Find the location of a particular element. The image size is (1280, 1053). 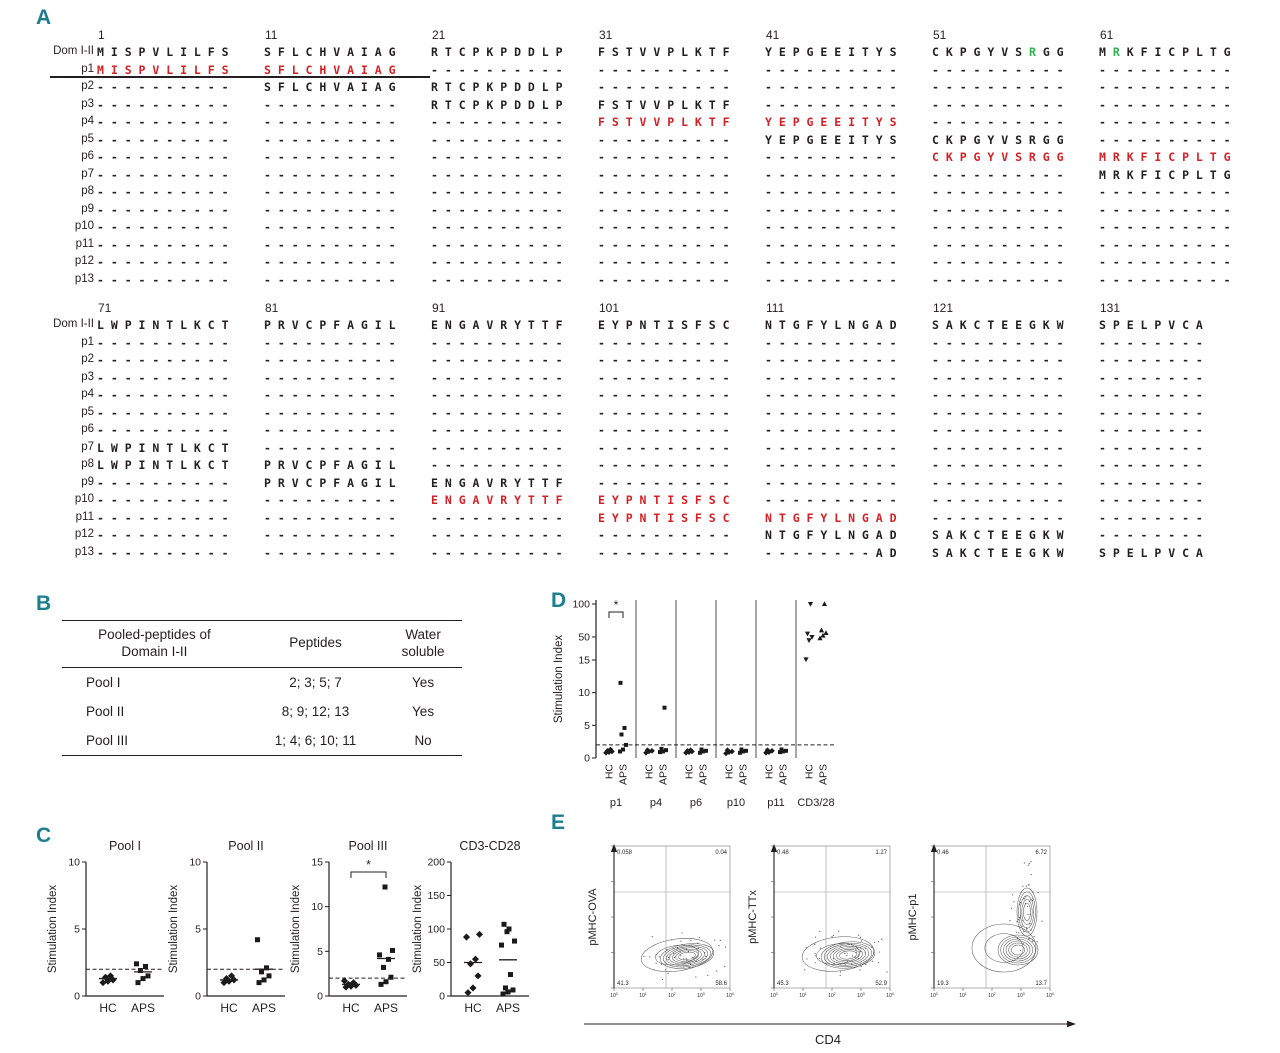

alignment-run: K F I C P L T G is located at coordinates (1178, 52).